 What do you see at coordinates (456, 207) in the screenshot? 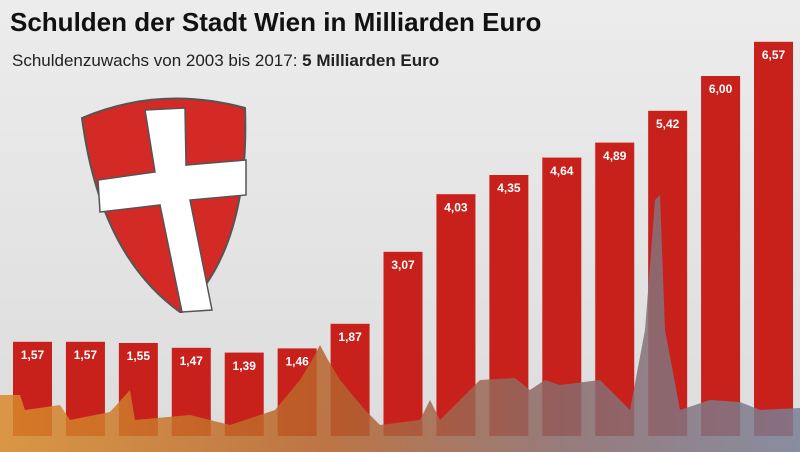
I see `value-label: 4,03` at bounding box center [456, 207].